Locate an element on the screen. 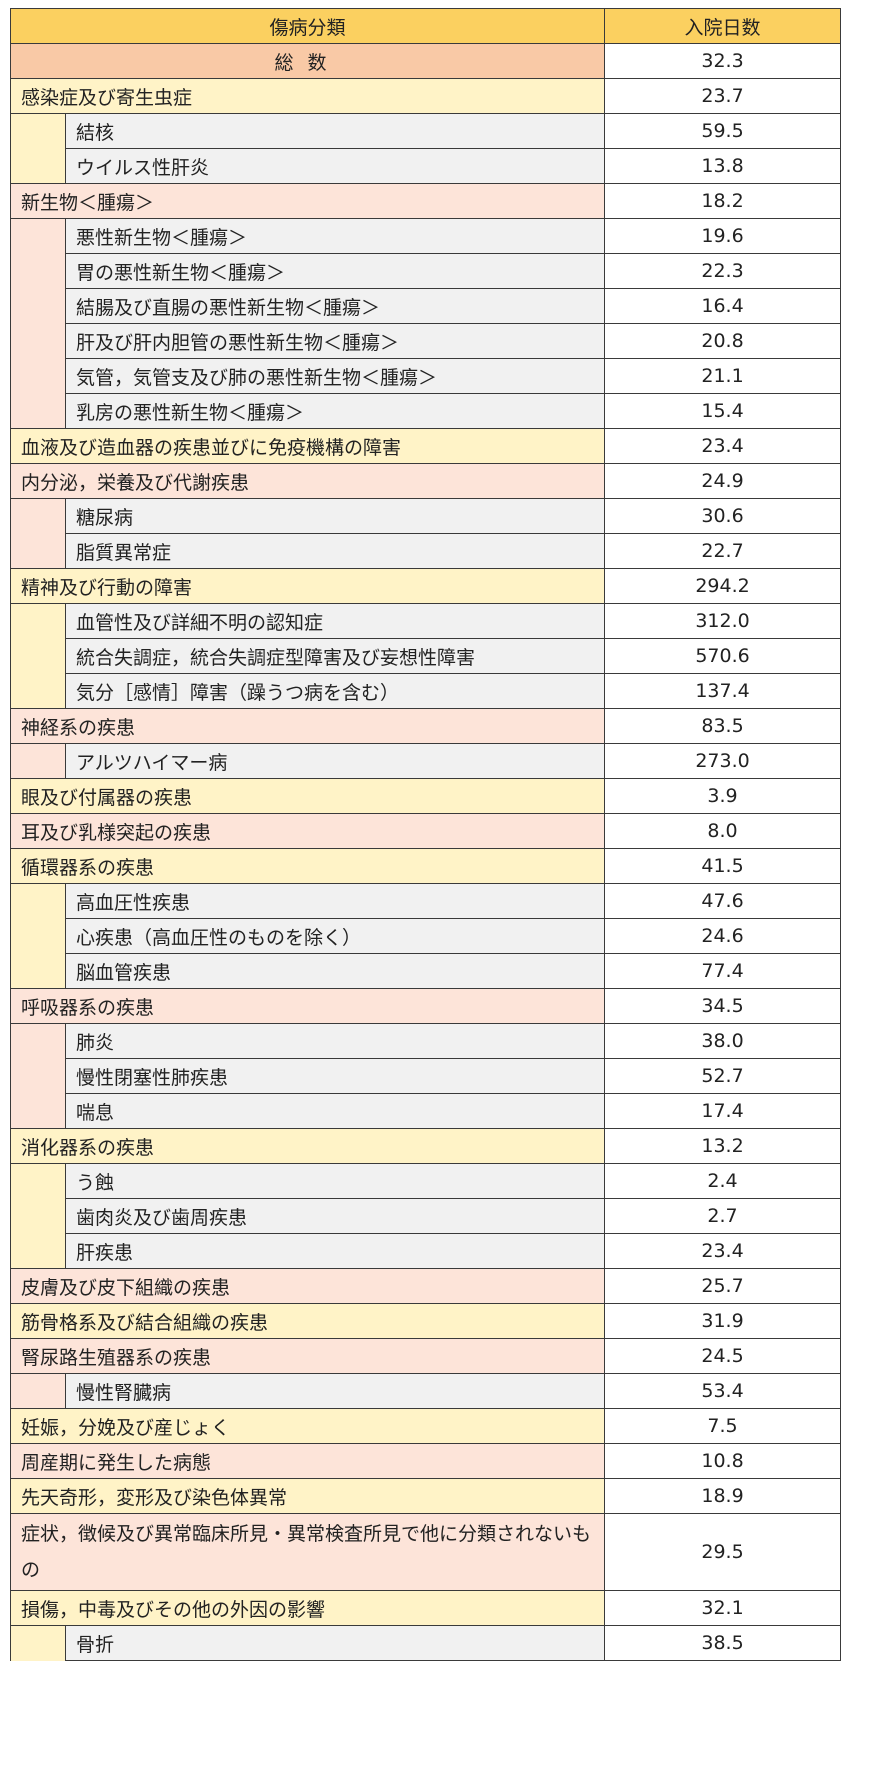 The width and height of the screenshot is (870, 1774). category-row: 腎尿路生殖器系の疾患 24.5 is located at coordinates (425, 1356).